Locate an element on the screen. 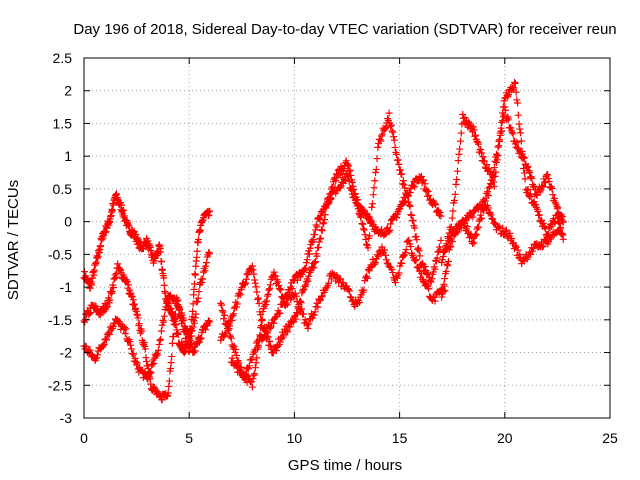 Image resolution: width=640 pixels, height=480 pixels. y-axis-label: SDTVAR / TECUs is located at coordinates (13, 240).